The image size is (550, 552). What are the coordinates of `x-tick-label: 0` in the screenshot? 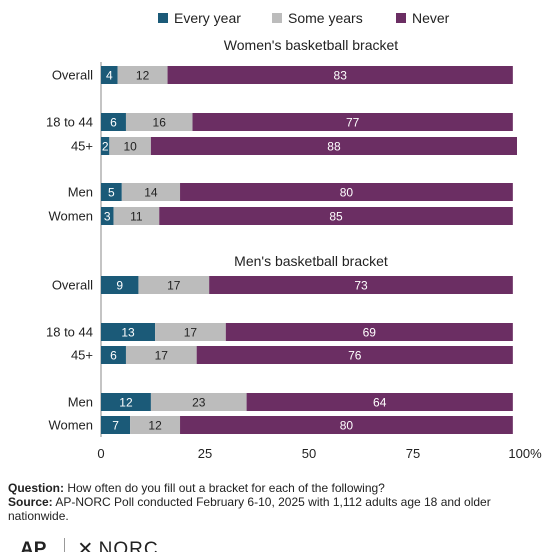 It's located at (100, 453).